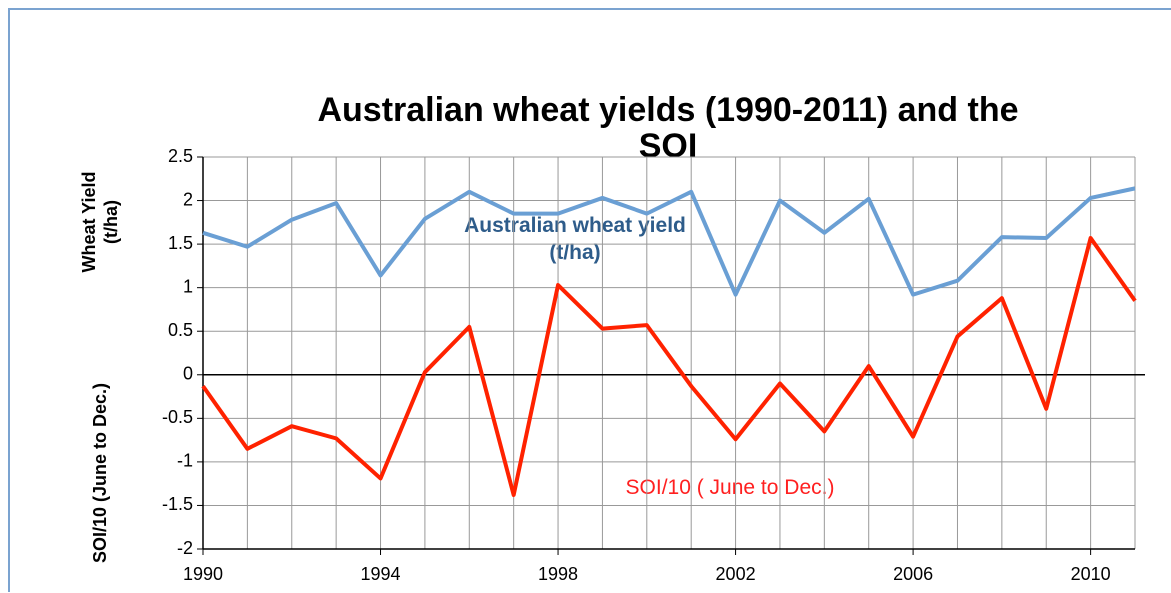 This screenshot has height=593, width=1171. Describe the element at coordinates (736, 574) in the screenshot. I see `x-tick-label: 2002` at that location.